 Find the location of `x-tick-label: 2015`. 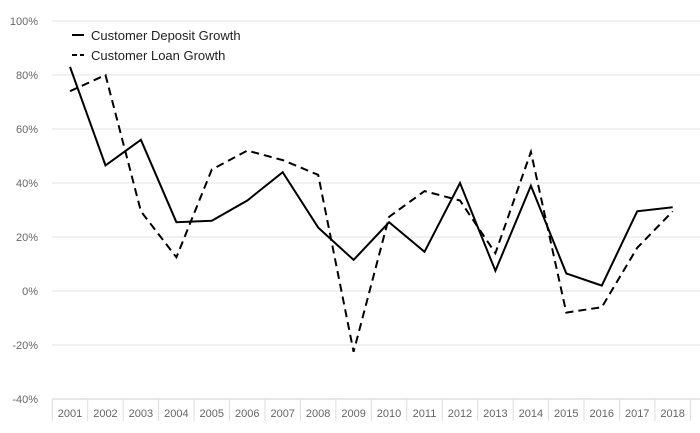

x-tick-label: 2015 is located at coordinates (566, 414).